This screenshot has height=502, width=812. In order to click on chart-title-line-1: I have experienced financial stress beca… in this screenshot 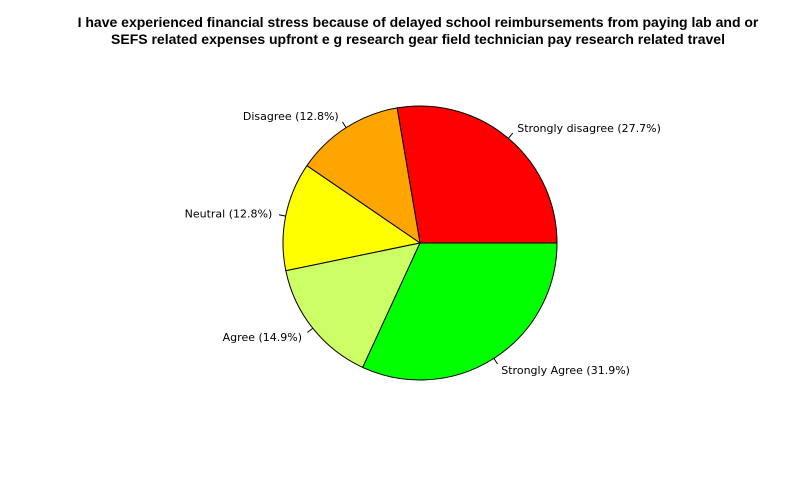, I will do `click(418, 22)`.